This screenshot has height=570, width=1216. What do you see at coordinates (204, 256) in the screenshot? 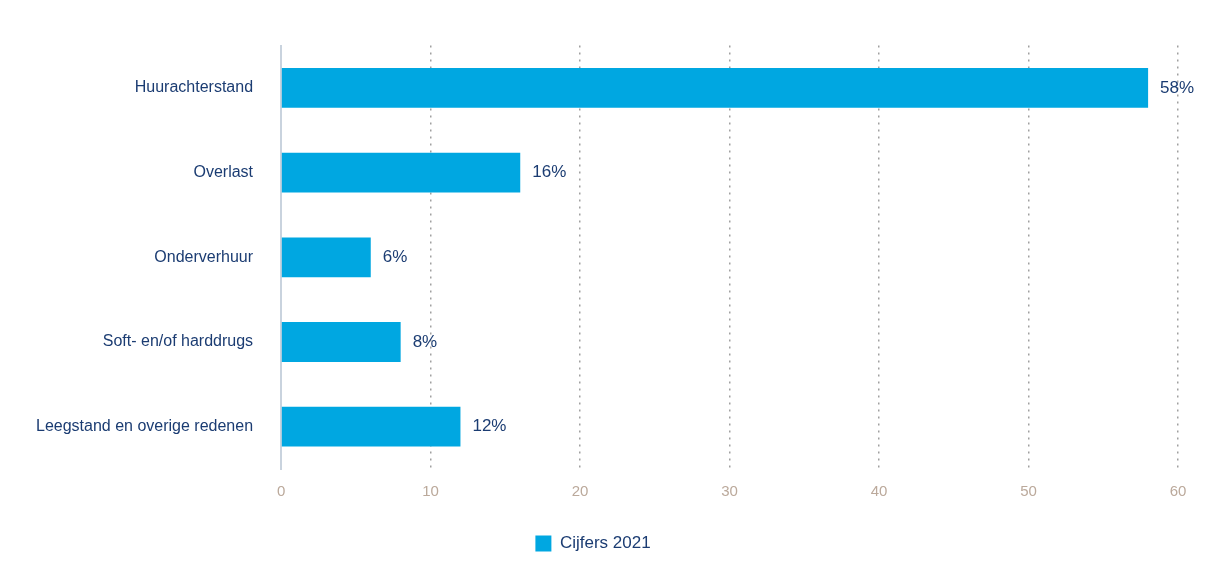
I see `y-tick-label: Onderverhuur` at bounding box center [204, 256].